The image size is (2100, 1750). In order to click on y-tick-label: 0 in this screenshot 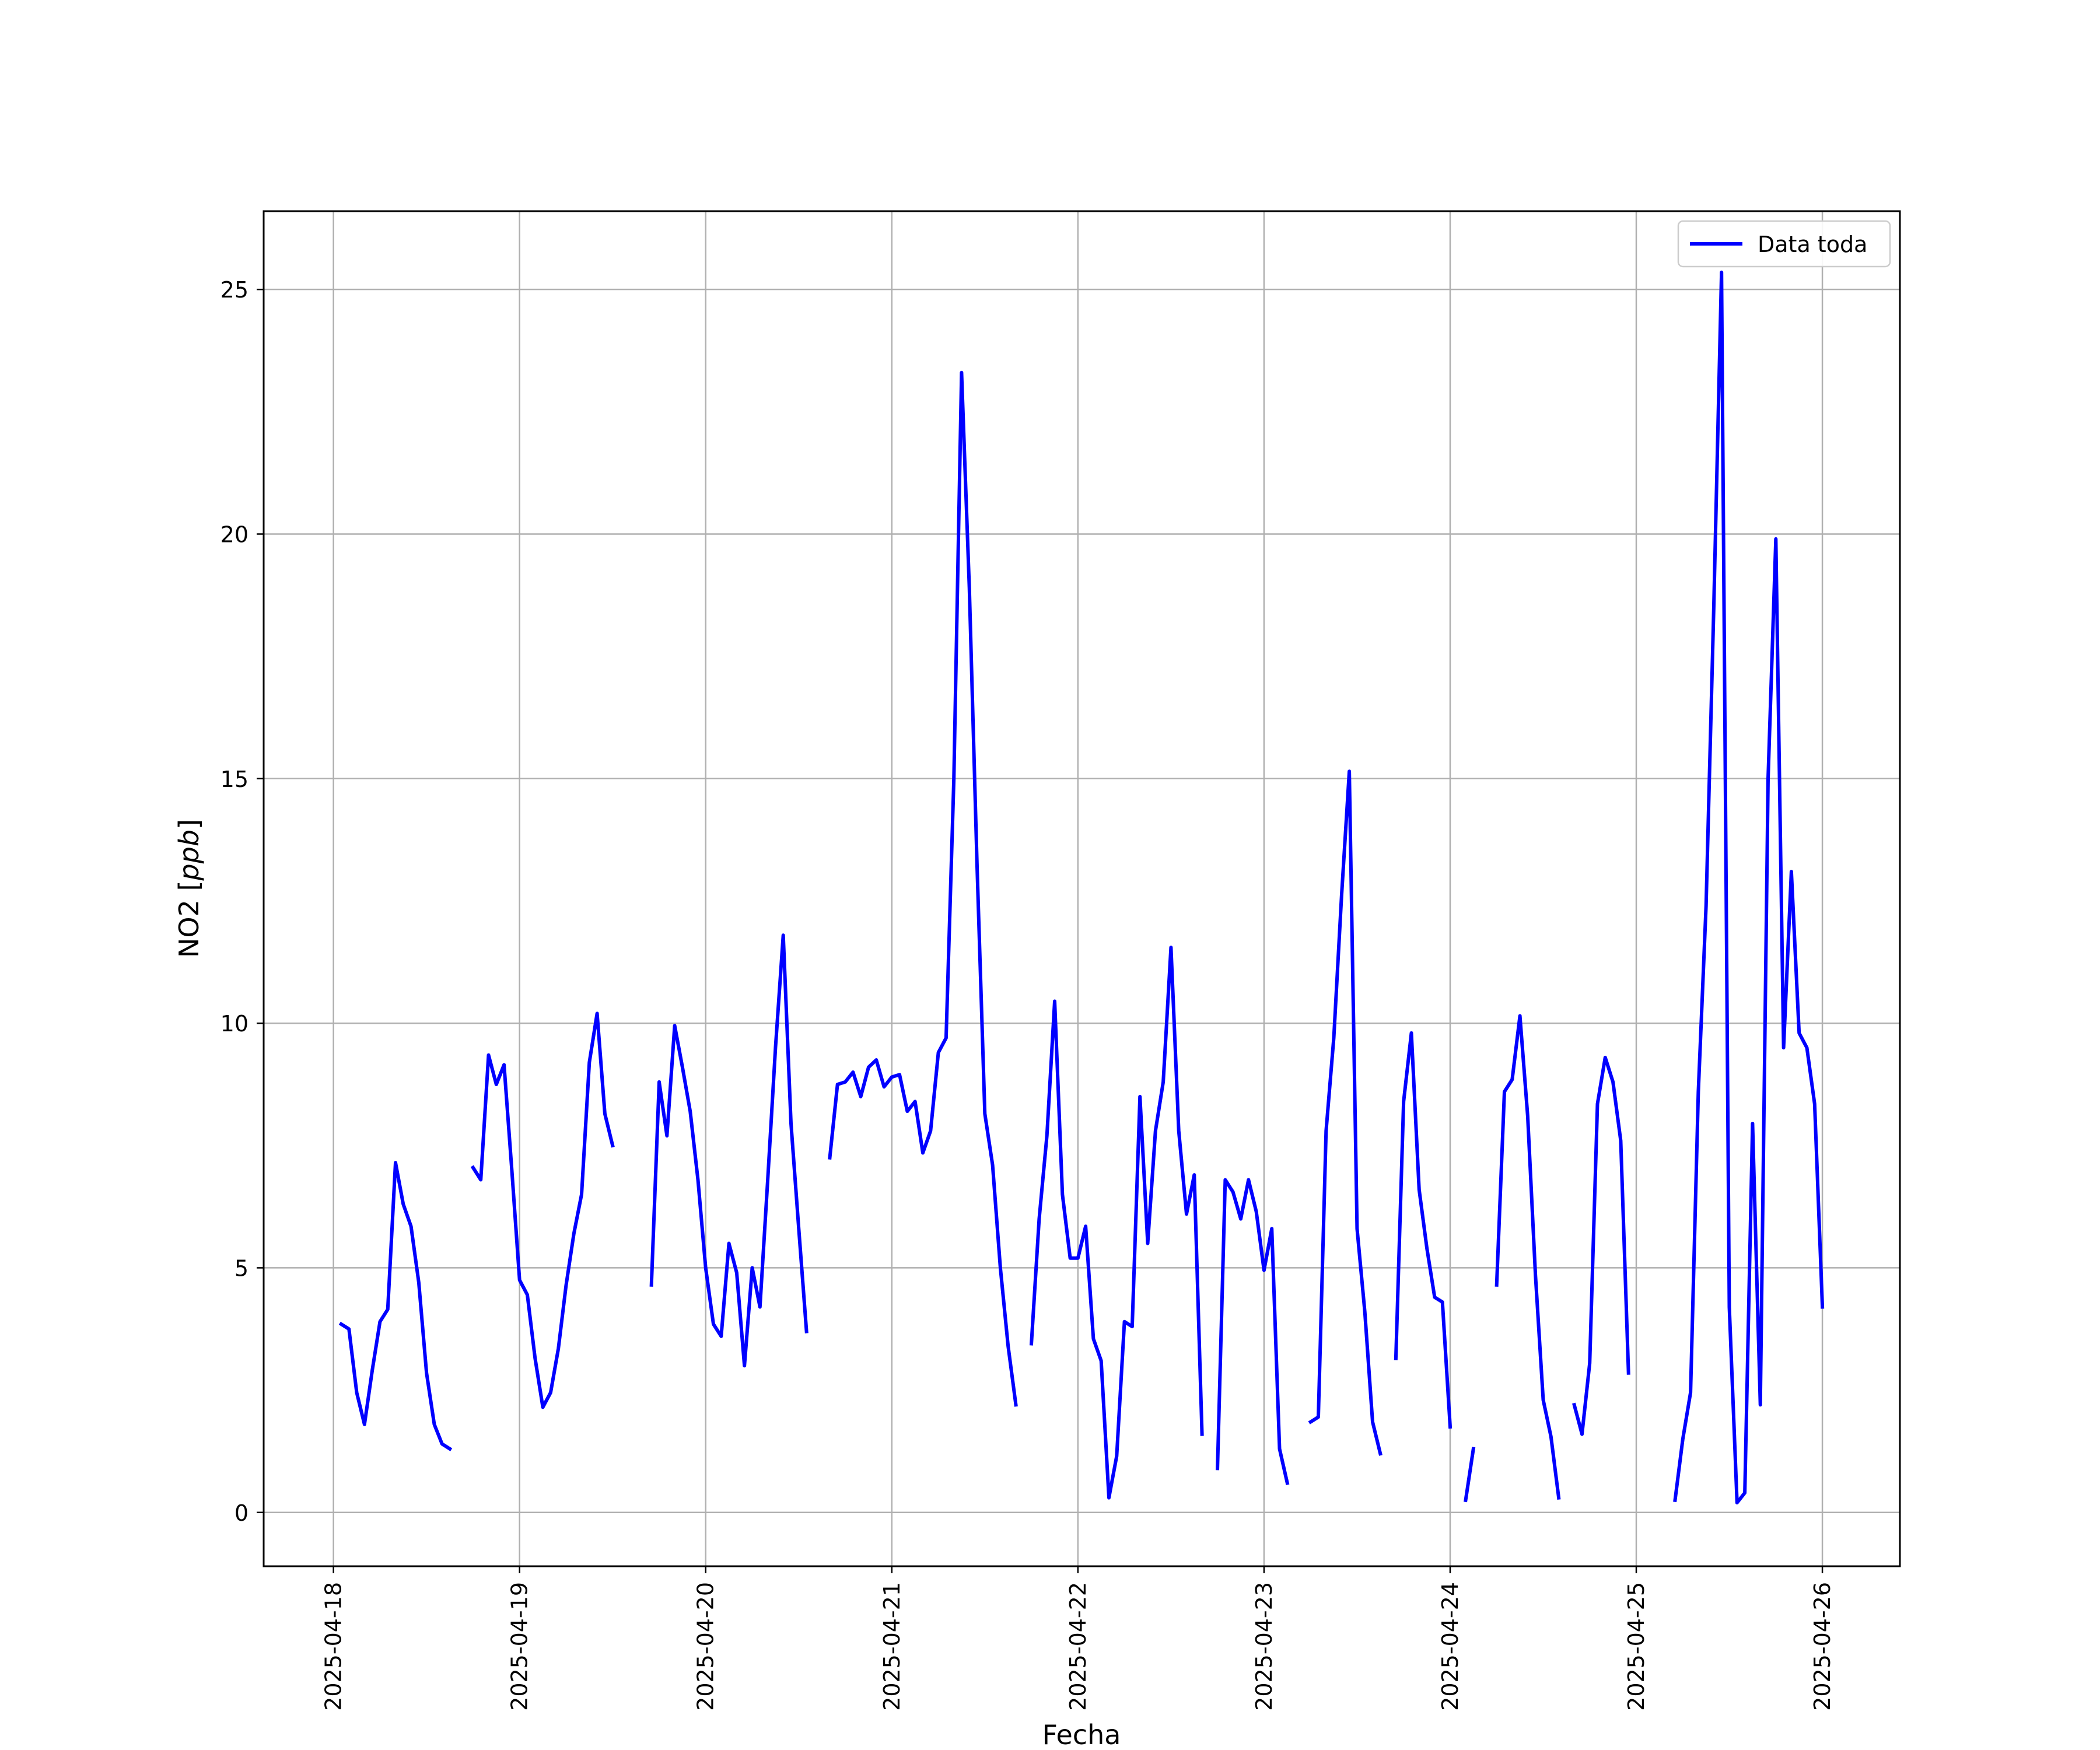, I will do `click(242, 1513)`.